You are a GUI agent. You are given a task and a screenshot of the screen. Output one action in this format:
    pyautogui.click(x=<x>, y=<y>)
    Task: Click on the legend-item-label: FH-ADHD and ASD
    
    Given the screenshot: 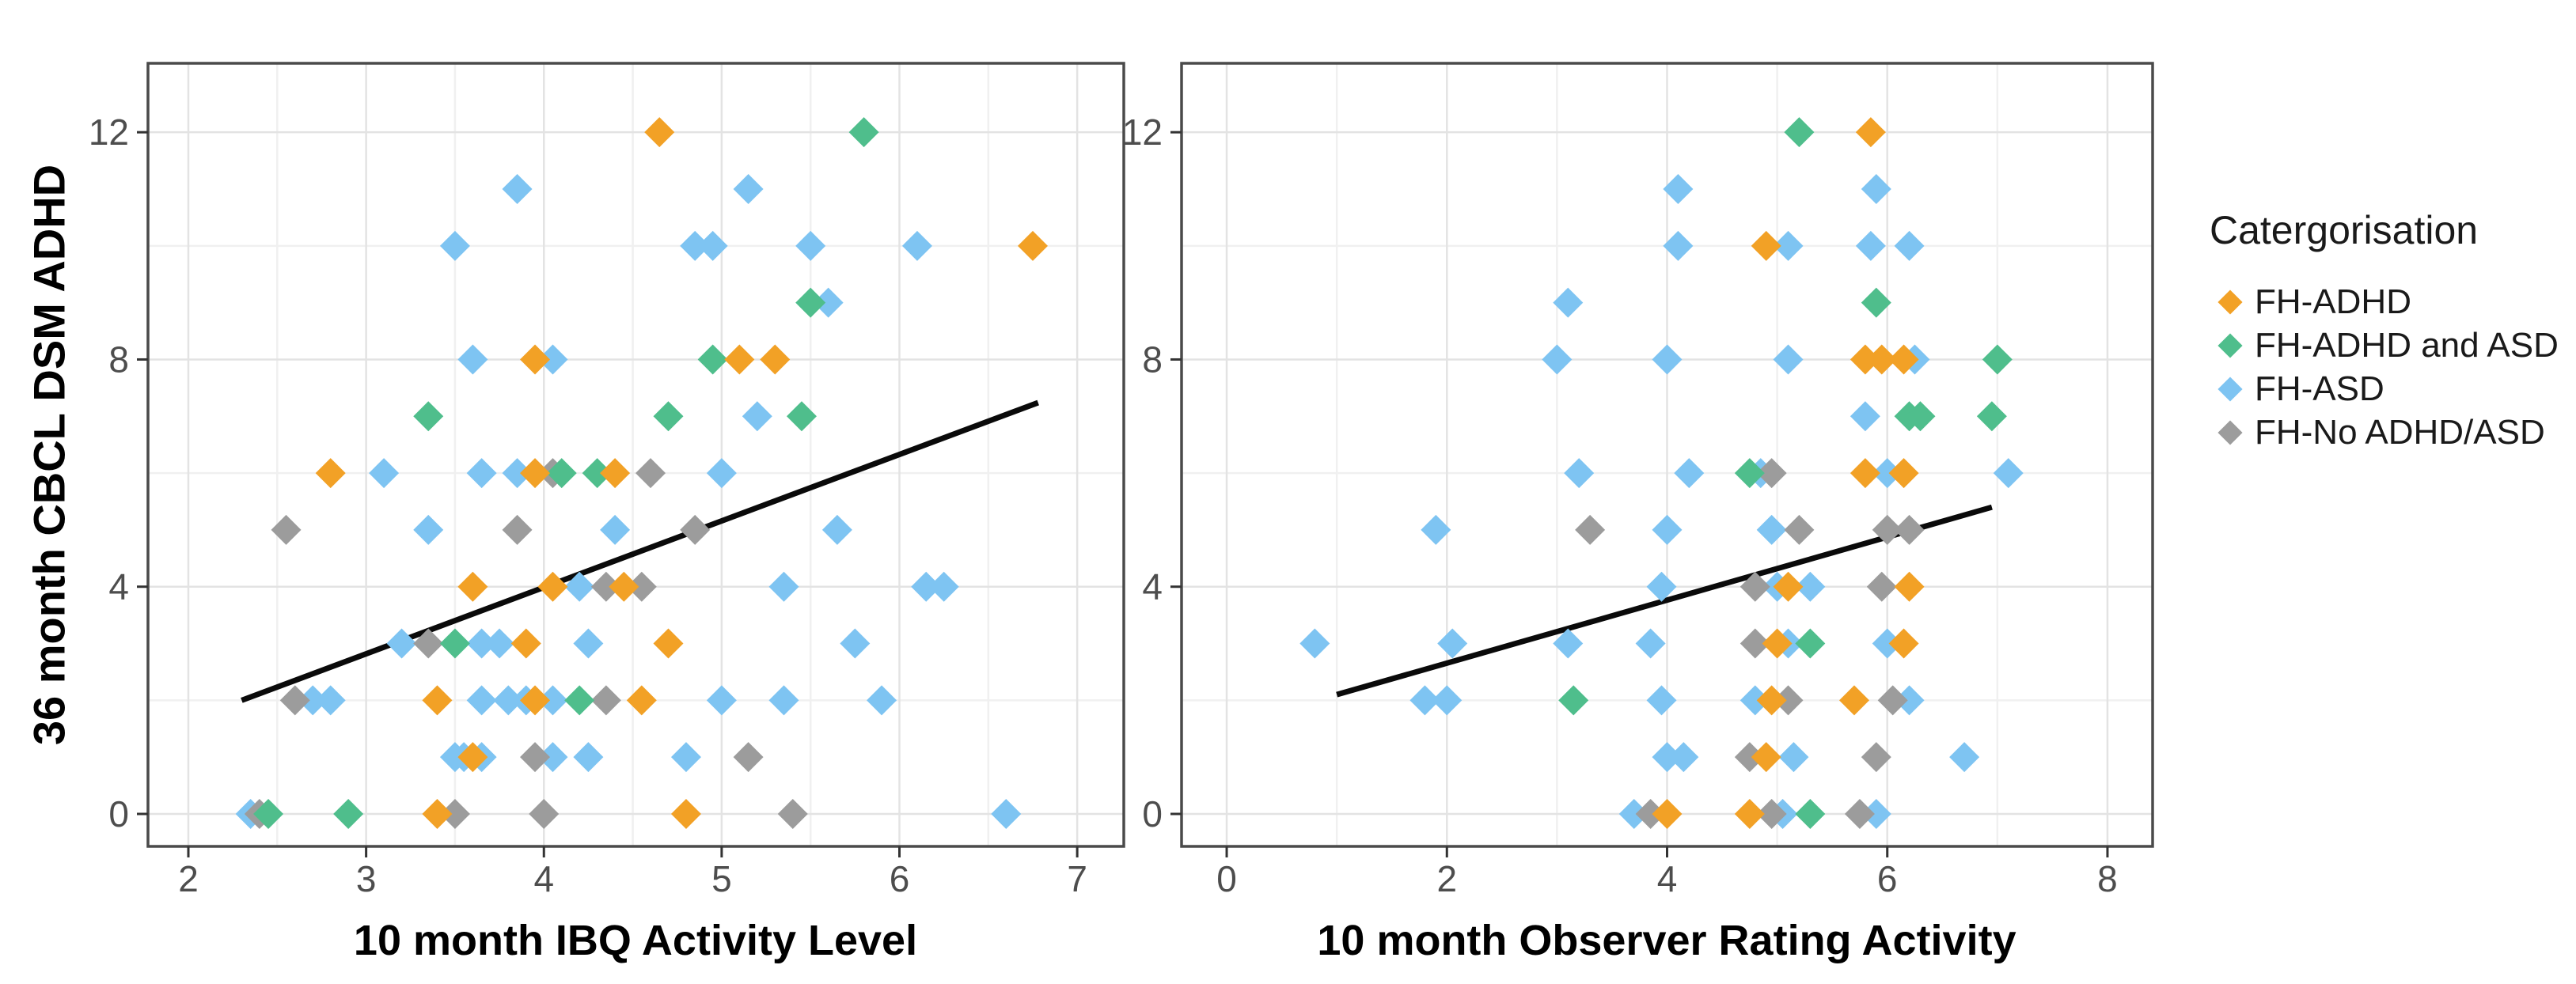 What is the action you would take?
    pyautogui.click(x=2407, y=345)
    